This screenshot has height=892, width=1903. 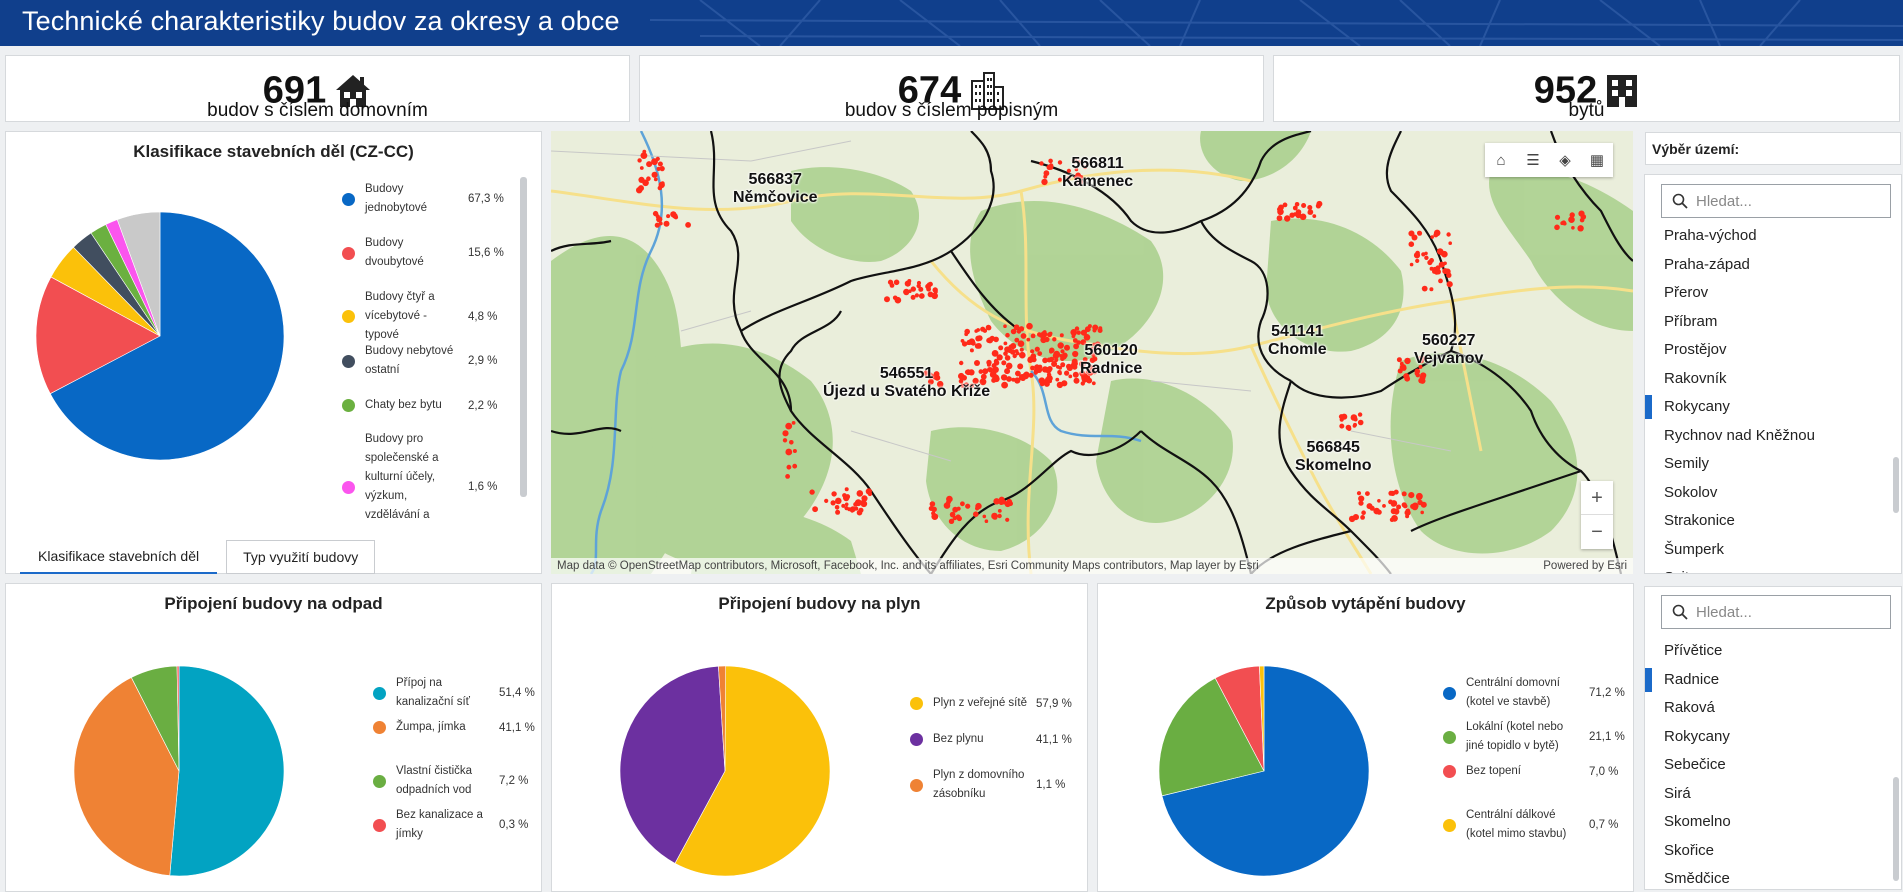 I want to click on layers-icon: ◈, so click(x=1565, y=160).